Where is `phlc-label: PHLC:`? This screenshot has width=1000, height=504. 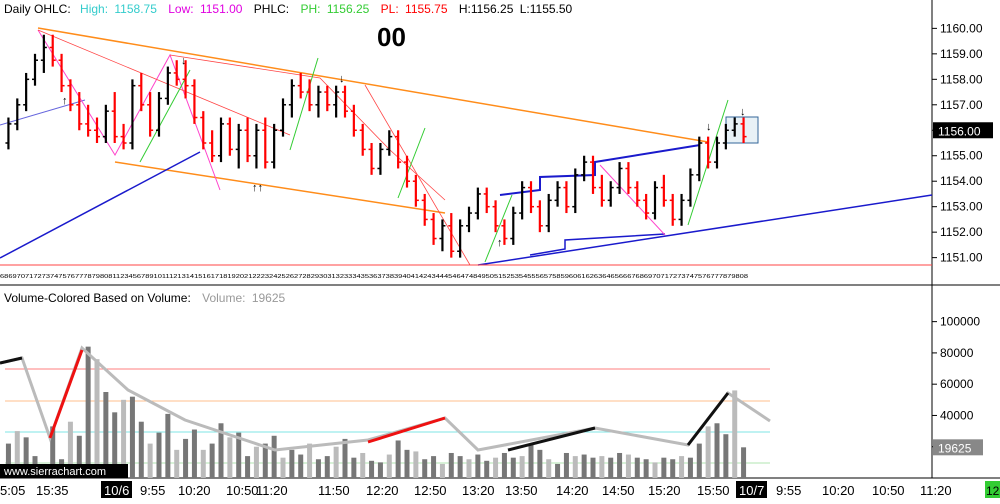
phlc-label: PHLC: is located at coordinates (271, 9).